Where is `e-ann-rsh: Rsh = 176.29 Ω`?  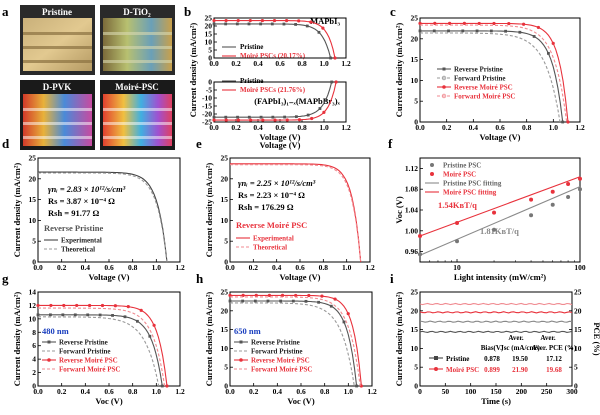 e-ann-rsh: Rsh = 176.29 Ω is located at coordinates (266, 207).